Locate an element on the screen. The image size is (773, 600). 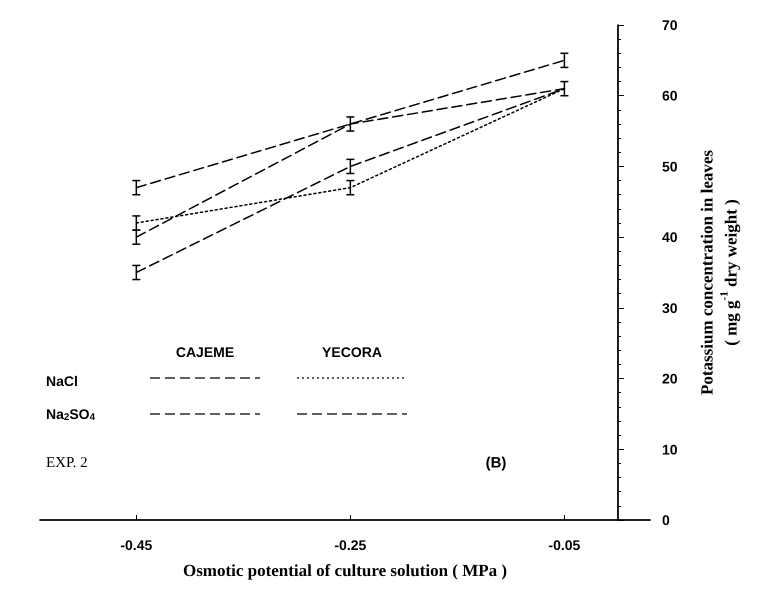
x-tick-label: -0.05 is located at coordinates (564, 545).